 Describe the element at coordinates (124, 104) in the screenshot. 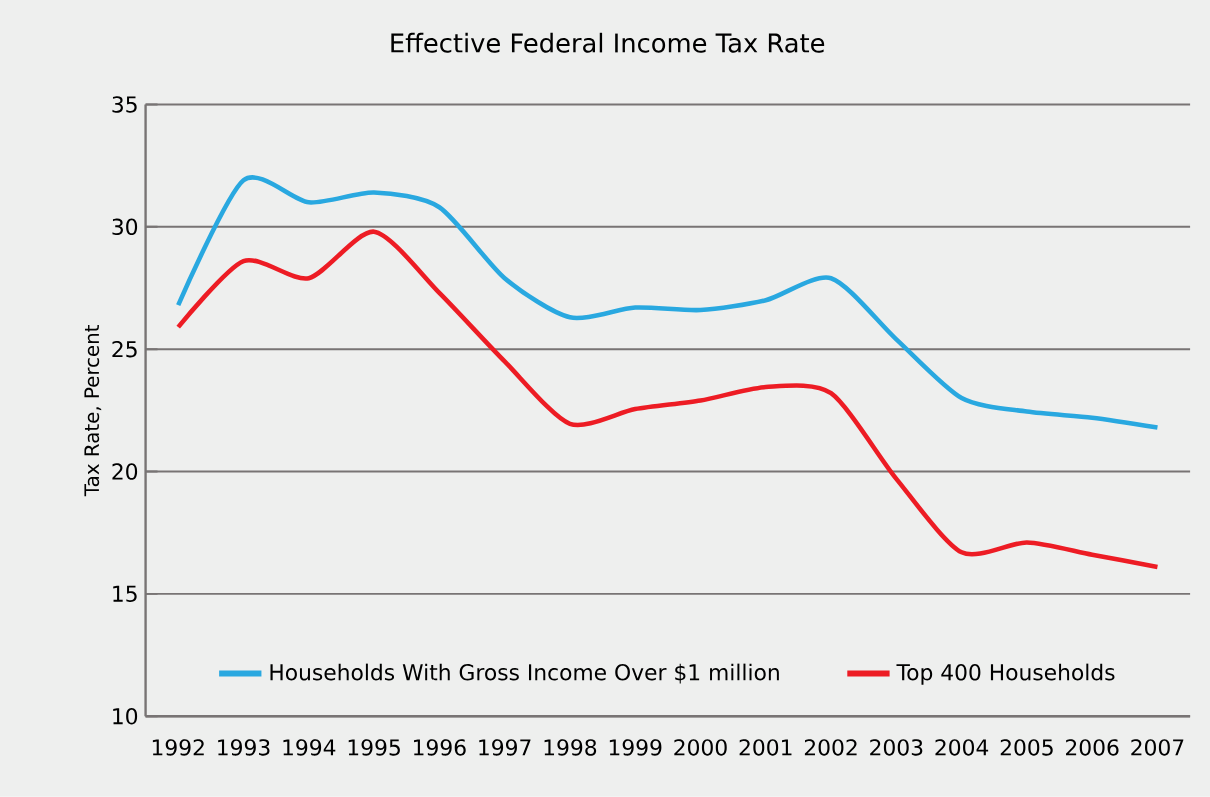

I see `y-tick-label: 35` at that location.